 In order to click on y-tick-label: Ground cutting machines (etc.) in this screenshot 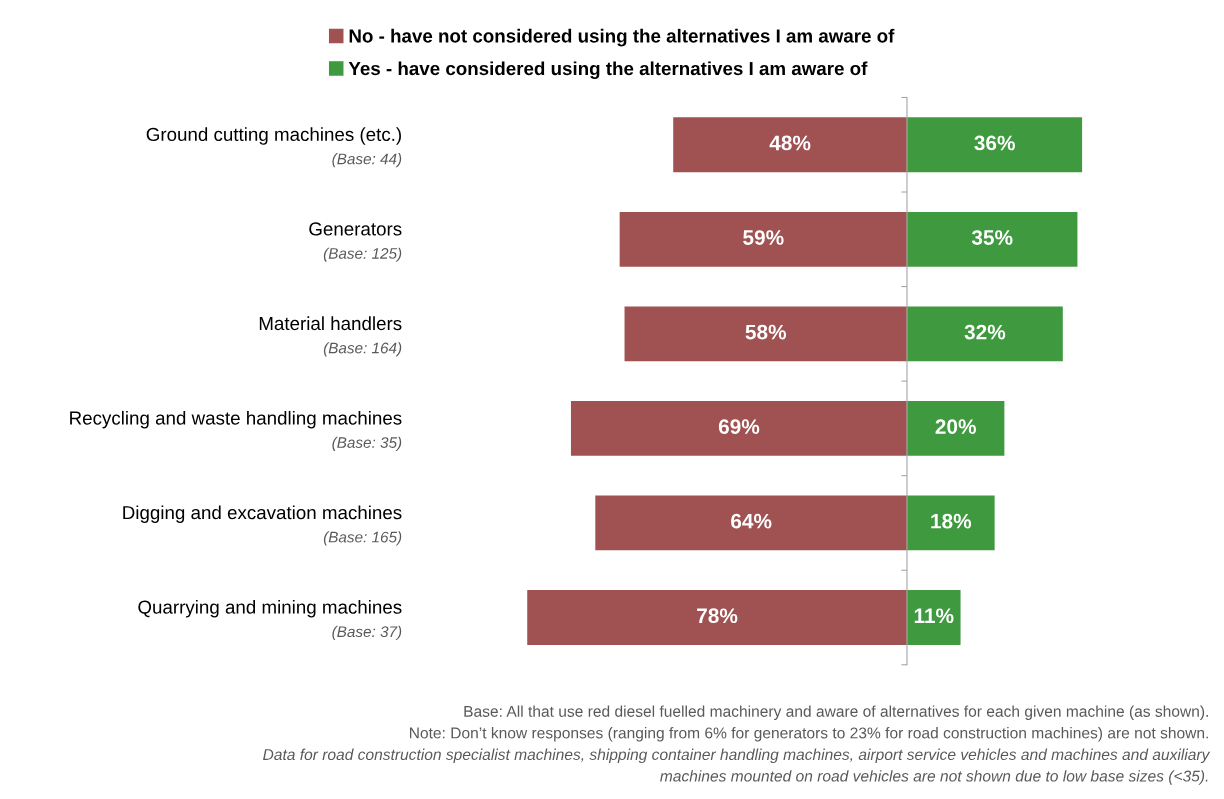, I will do `click(273, 136)`.